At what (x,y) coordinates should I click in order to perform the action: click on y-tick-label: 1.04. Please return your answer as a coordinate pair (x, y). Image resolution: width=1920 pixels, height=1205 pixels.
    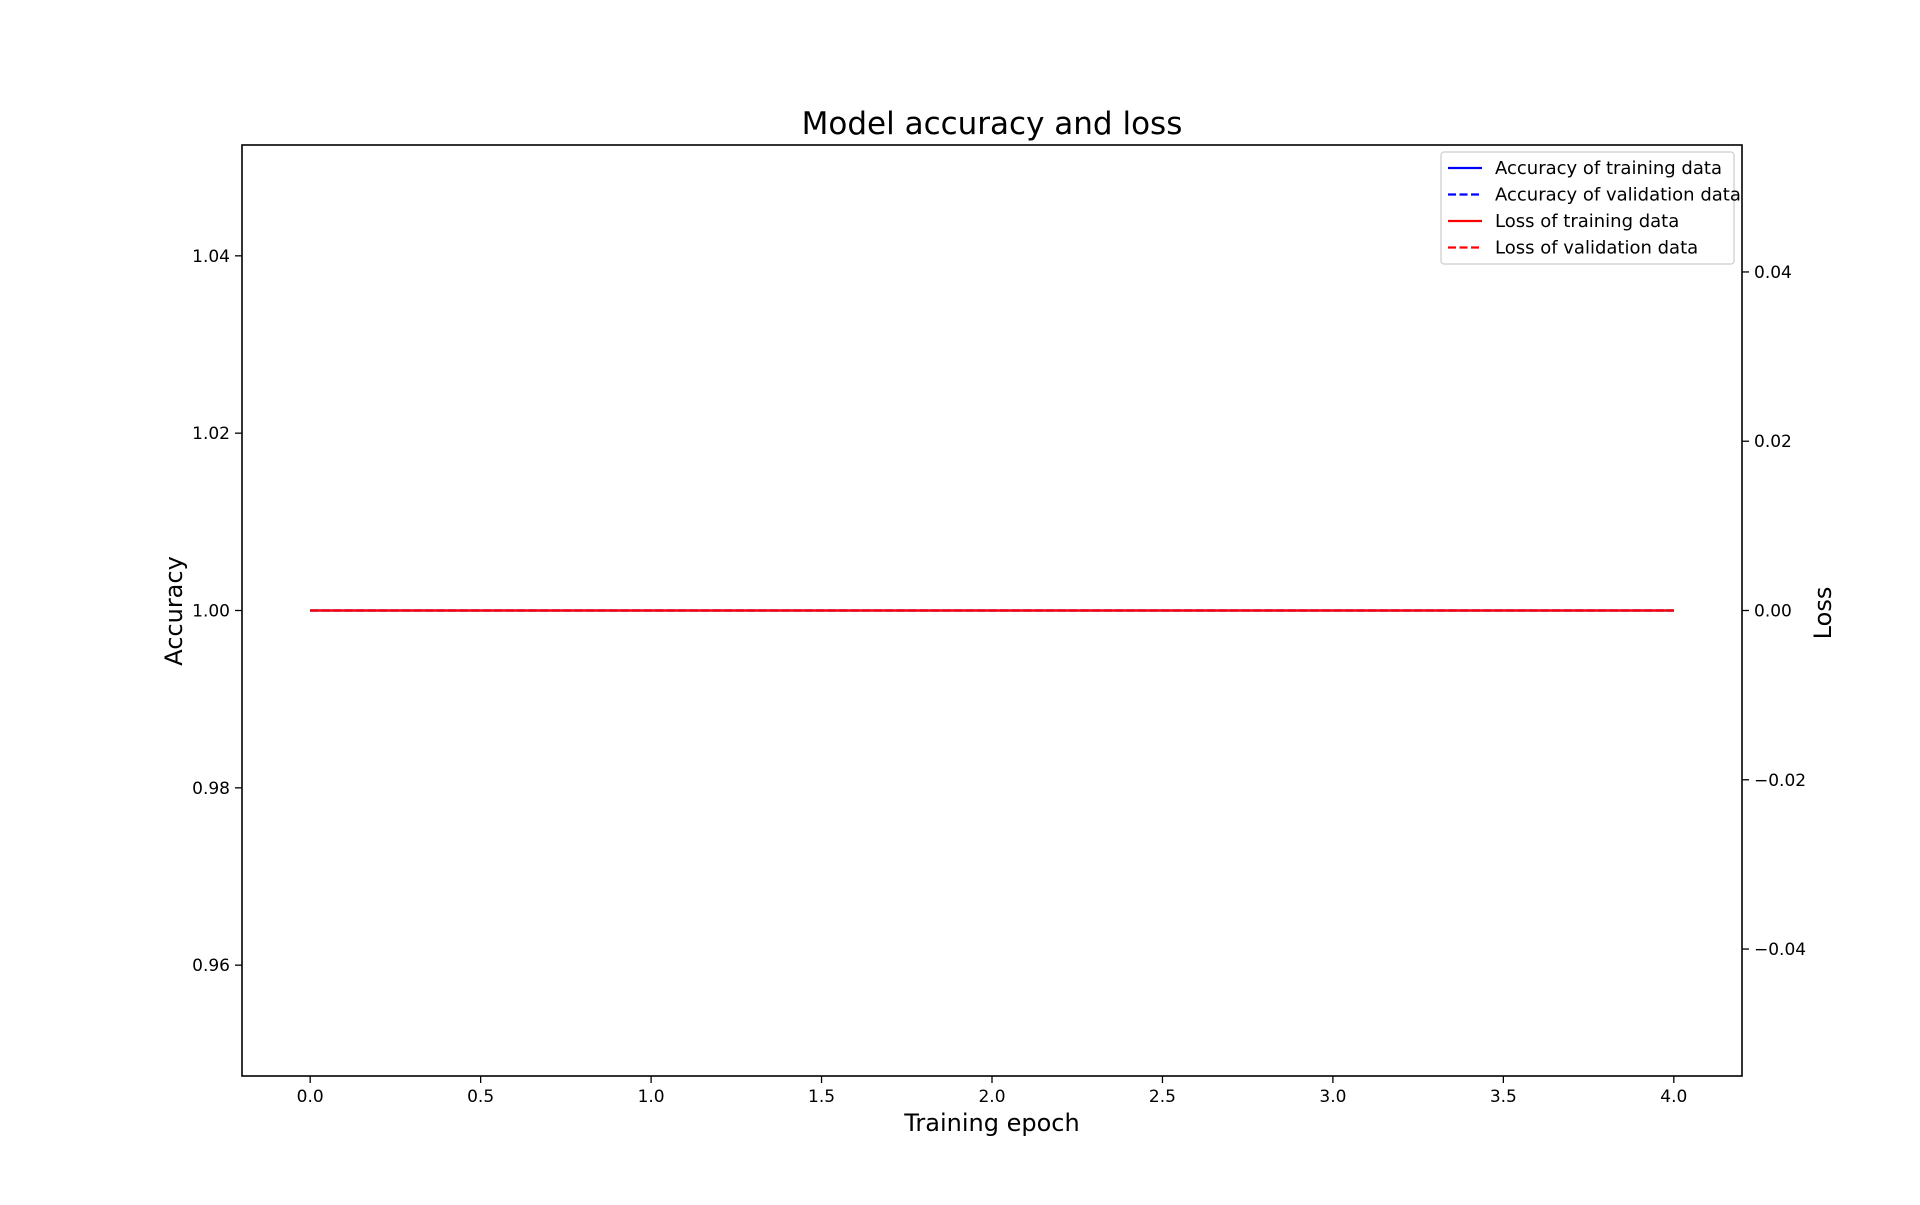
    Looking at the image, I should click on (211, 257).